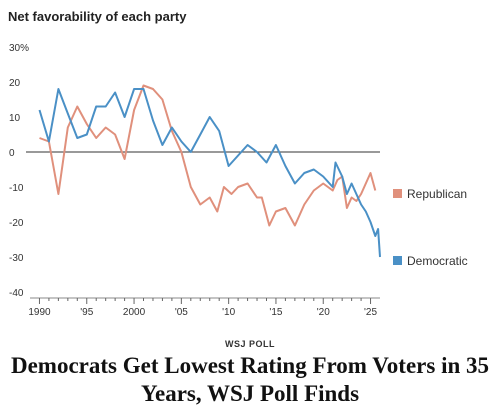  I want to click on y-tick-label: 0, so click(12, 153).